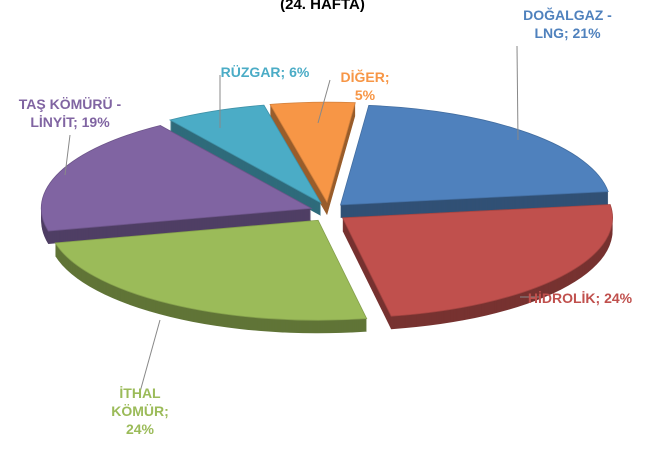 This screenshot has height=450, width=645. Describe the element at coordinates (265, 72) in the screenshot. I see `data-label: RÜZGAR; 6%` at that location.